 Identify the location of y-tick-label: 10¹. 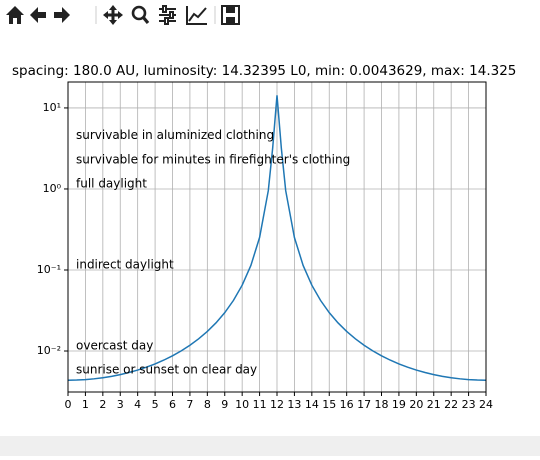
(52, 107).